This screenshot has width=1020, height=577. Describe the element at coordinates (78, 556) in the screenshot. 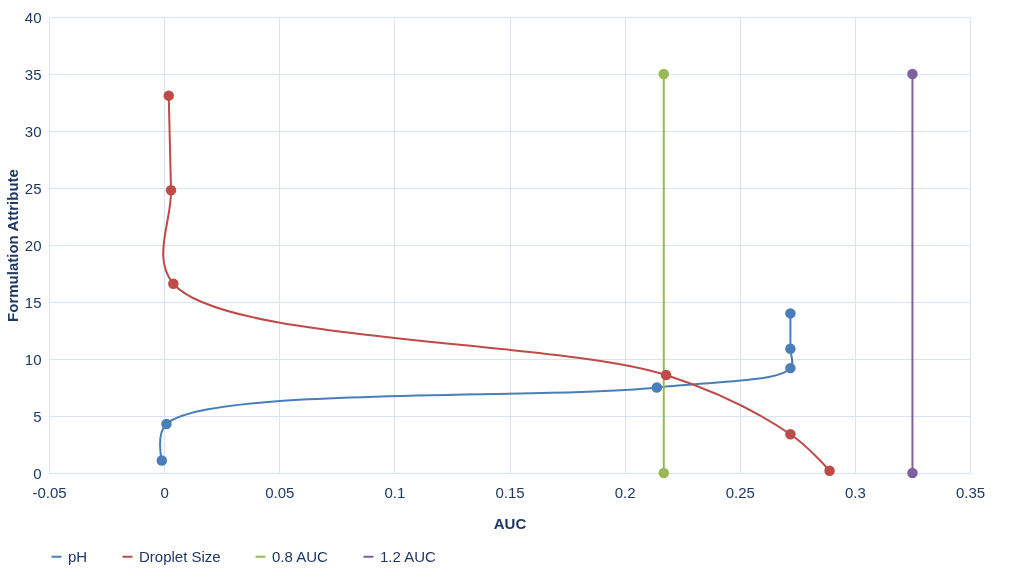

I see `legend-label: pH` at that location.